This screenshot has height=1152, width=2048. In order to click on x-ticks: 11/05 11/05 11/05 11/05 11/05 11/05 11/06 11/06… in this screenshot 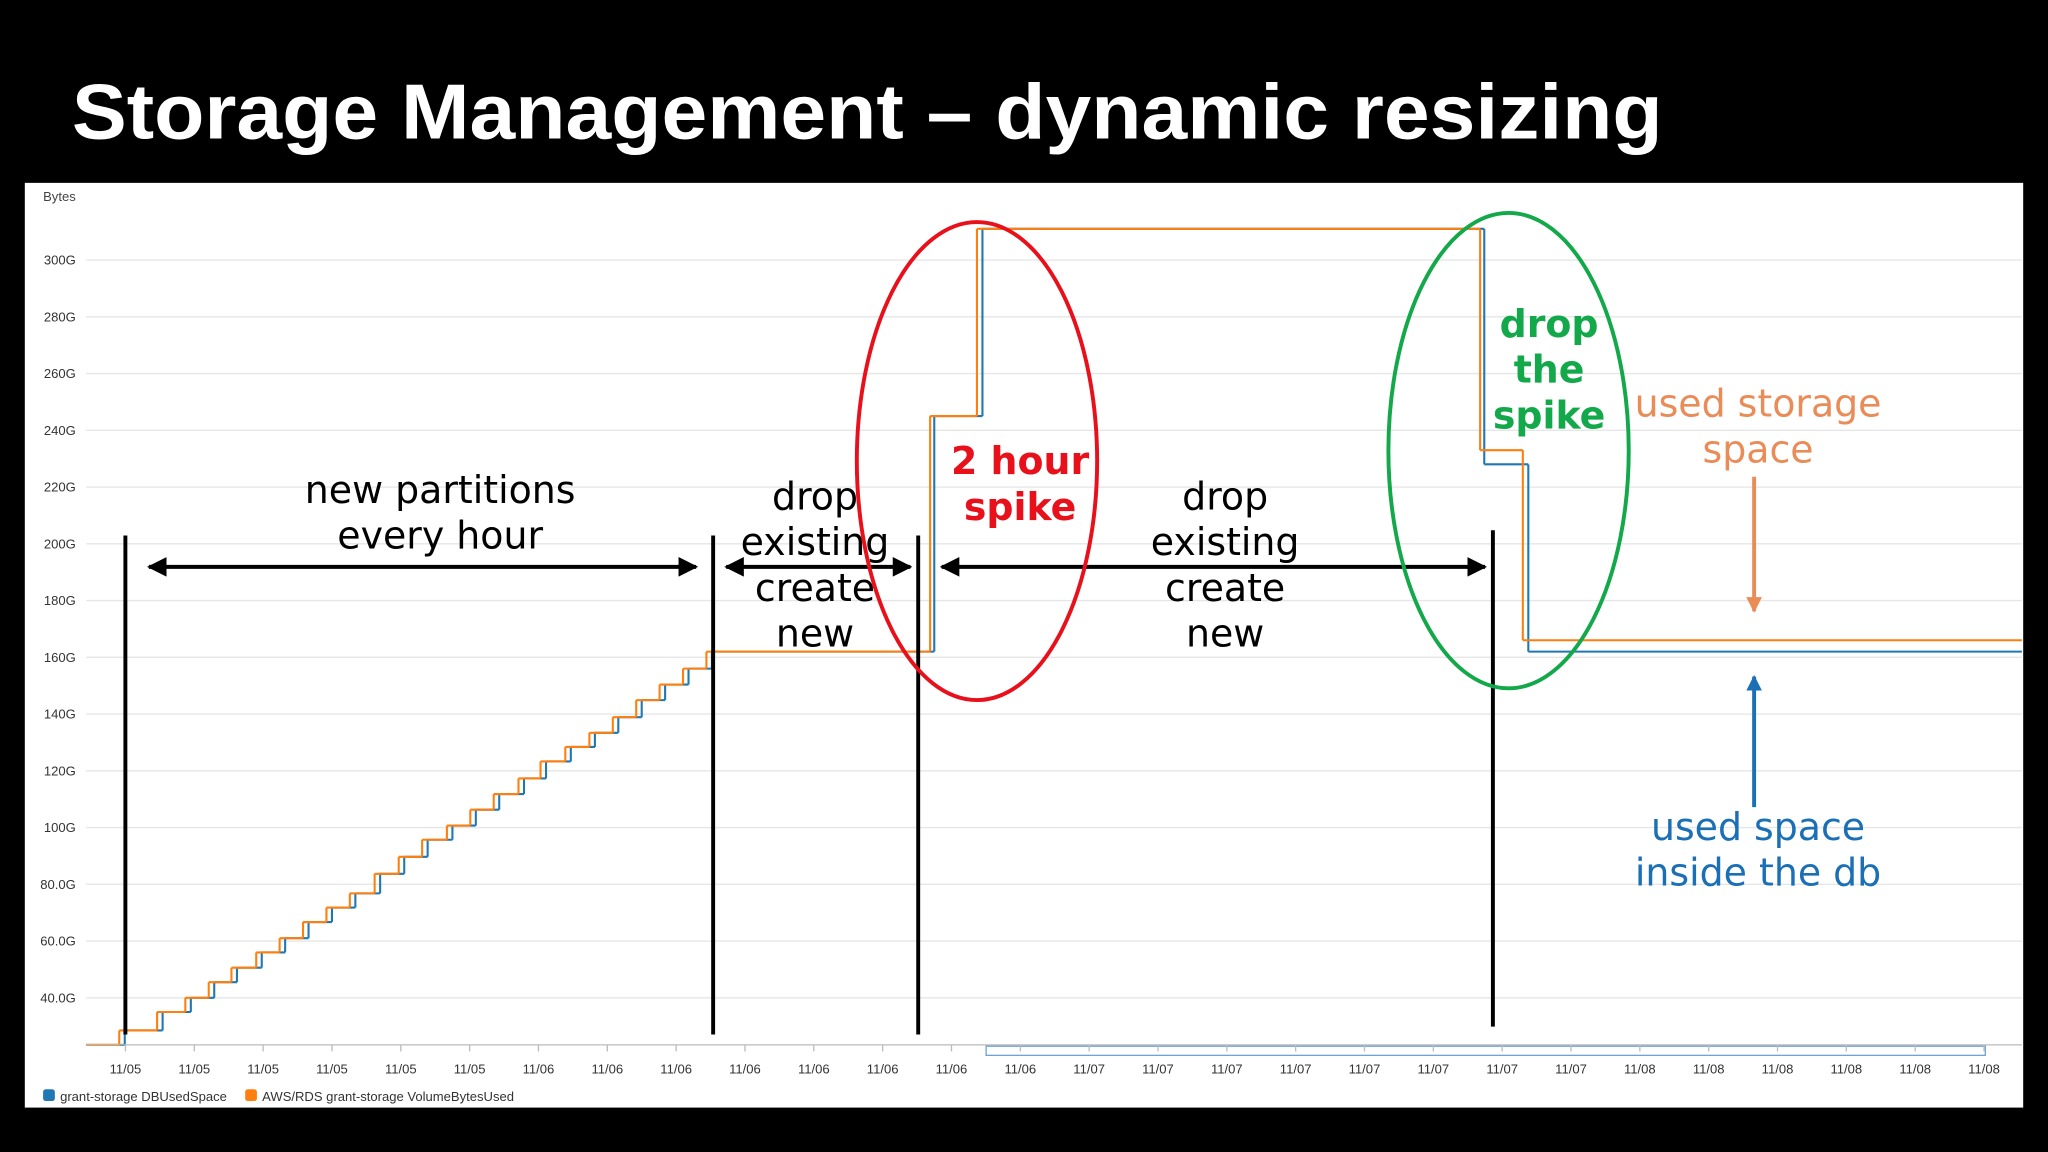, I will do `click(1055, 1060)`.